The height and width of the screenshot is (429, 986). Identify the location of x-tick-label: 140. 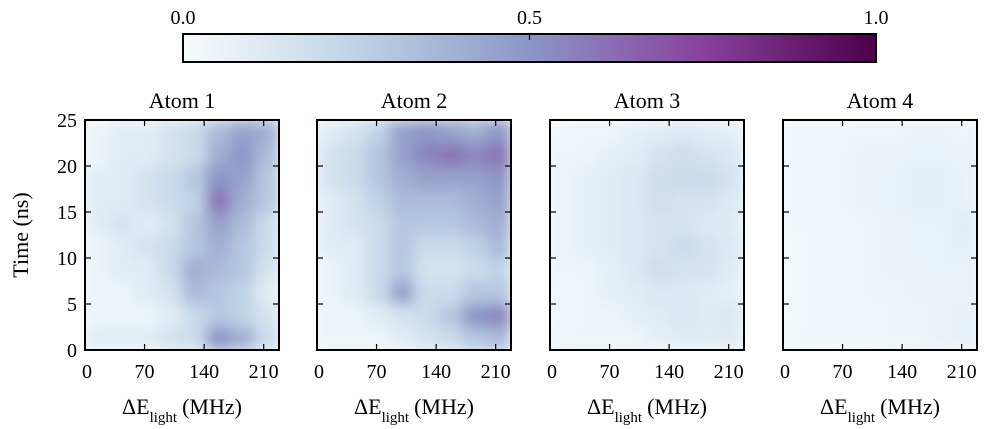
(902, 372).